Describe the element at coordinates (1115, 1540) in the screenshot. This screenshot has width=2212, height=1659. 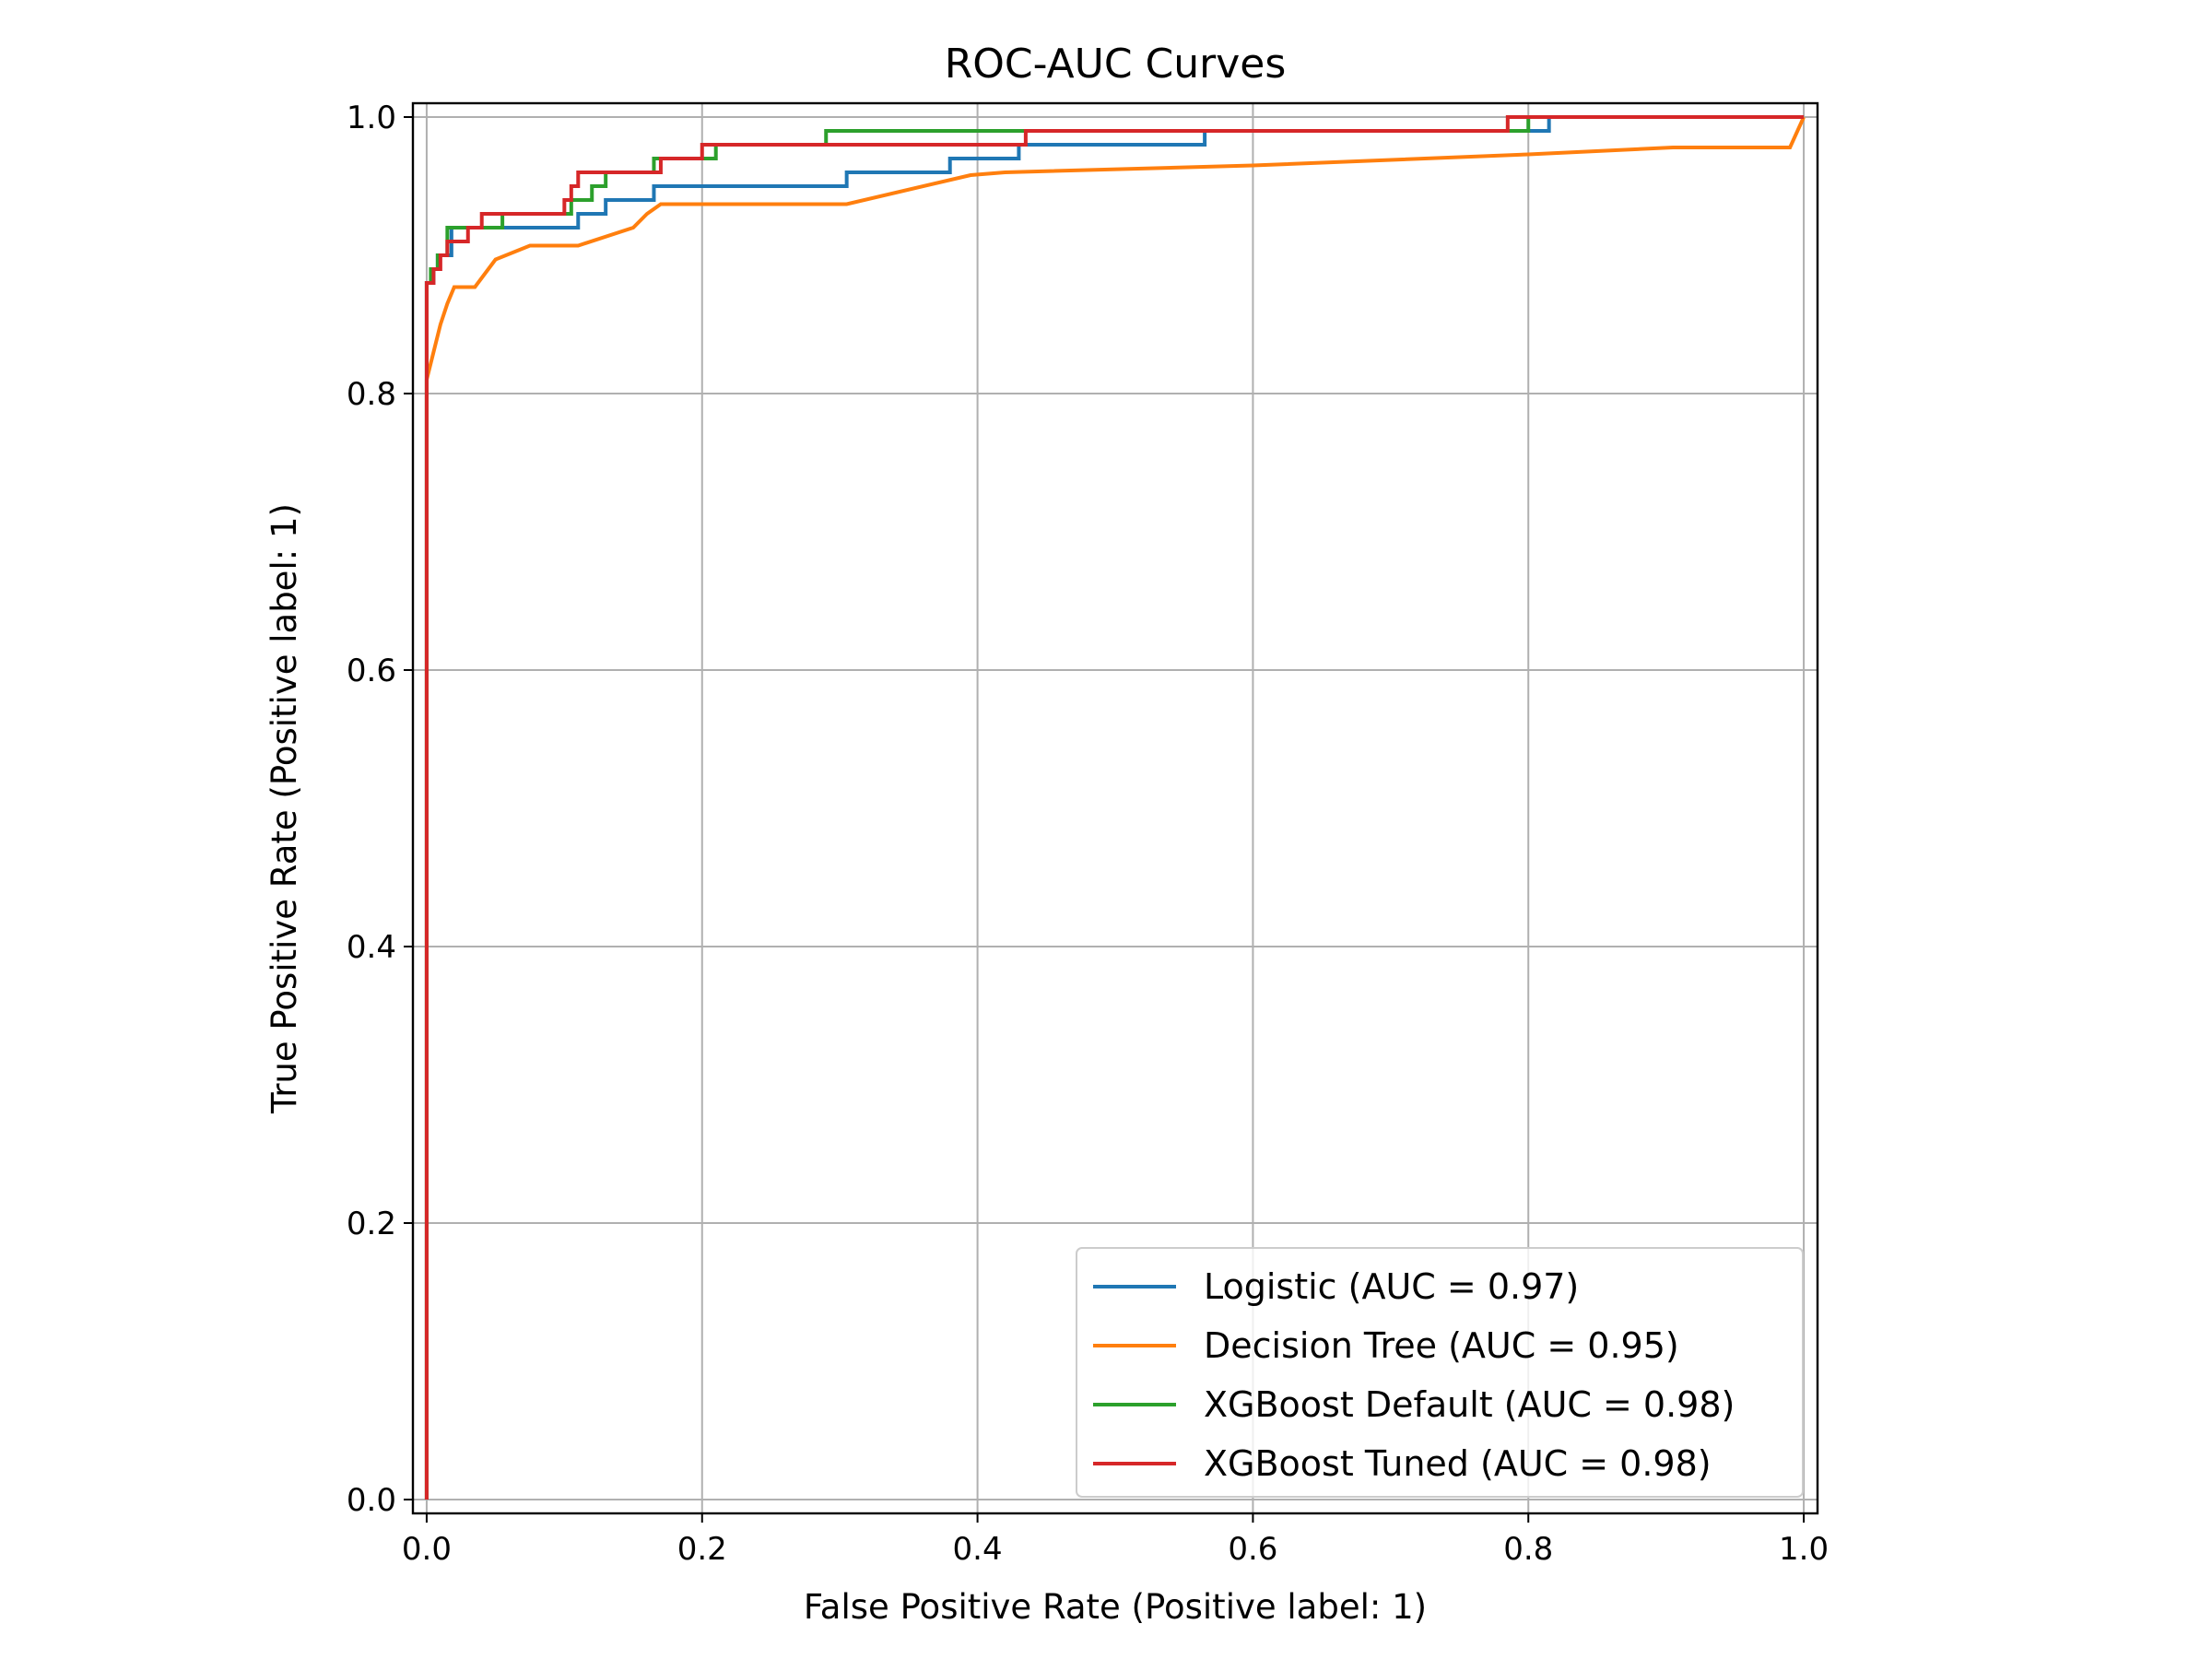
I see `x-axis-ticks: 0.0 0.2 0.4 0.6 0.8 1.0` at that location.